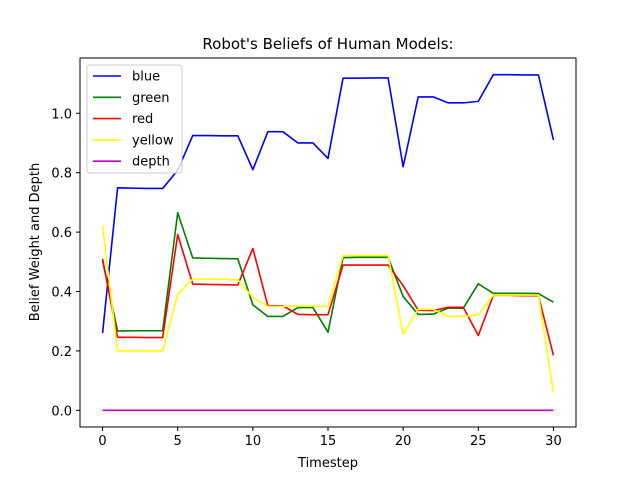 The image size is (640, 480). Describe the element at coordinates (35, 242) in the screenshot. I see `y-axis-label: Belief Weight and Depth` at that location.